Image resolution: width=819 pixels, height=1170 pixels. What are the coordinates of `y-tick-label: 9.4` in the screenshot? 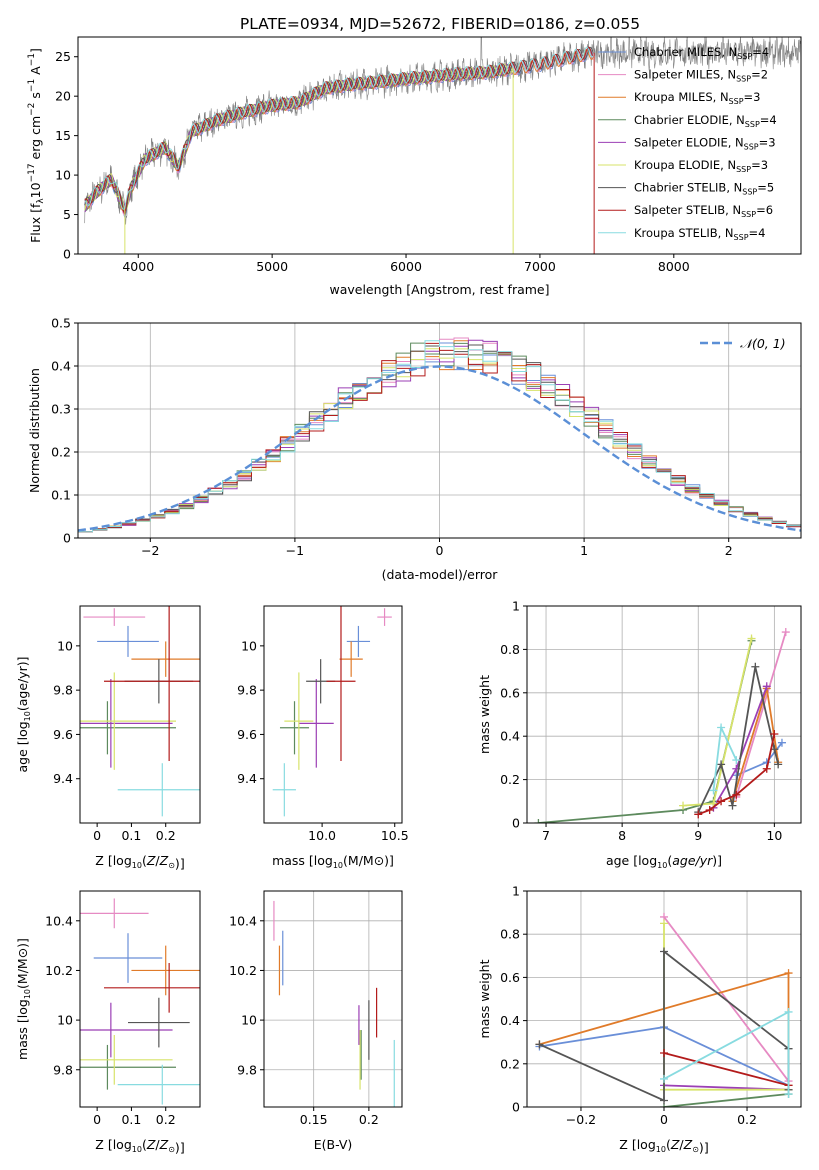 It's located at (63, 778).